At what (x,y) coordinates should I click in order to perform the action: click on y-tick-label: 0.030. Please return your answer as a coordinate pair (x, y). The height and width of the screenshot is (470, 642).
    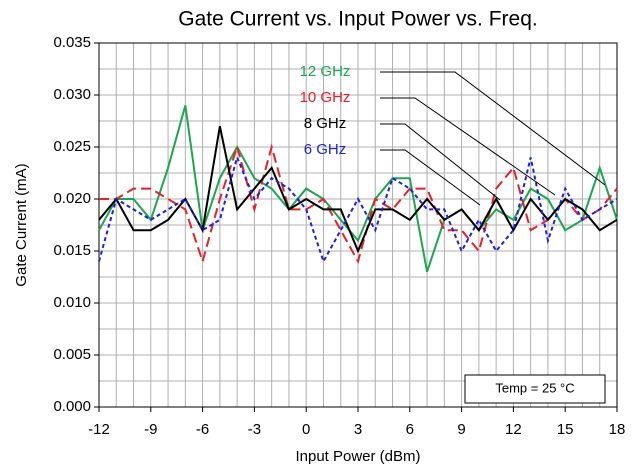
    Looking at the image, I should click on (72, 94).